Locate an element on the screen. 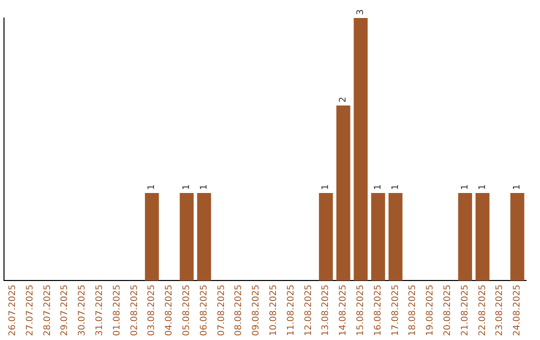 Image resolution: width=540 pixels, height=340 pixels. x-tick-label: 13.08.2025 is located at coordinates (326, 310).